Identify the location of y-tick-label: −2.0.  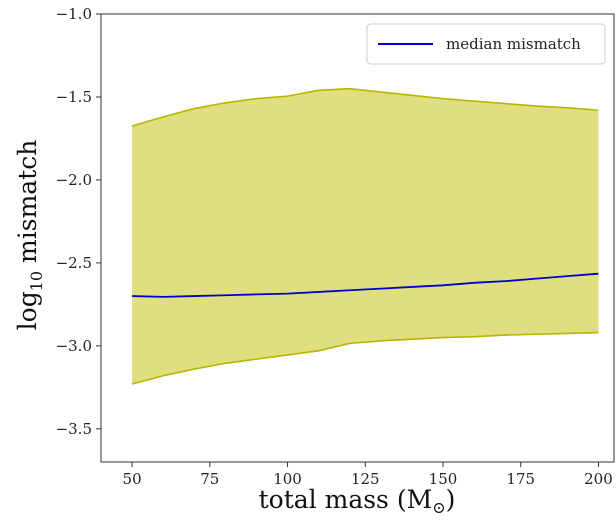
(74, 180).